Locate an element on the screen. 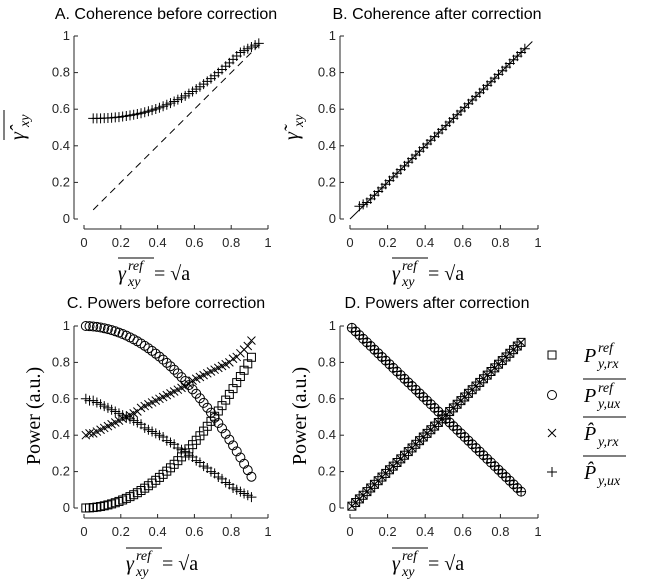 Image resolution: width=646 pixels, height=583 pixels. panel-c-series0-point is located at coordinates (251, 357).